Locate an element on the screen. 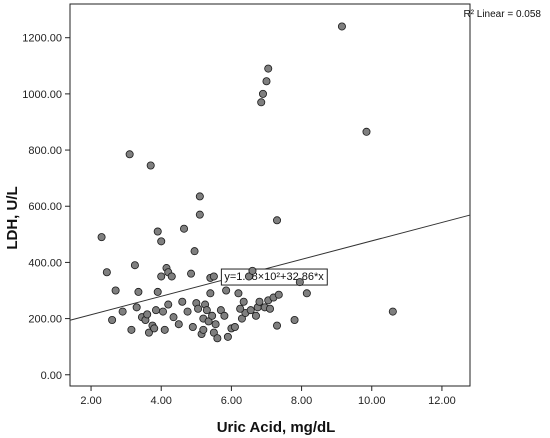  y-tick-label: 1200.00 is located at coordinates (42, 39).